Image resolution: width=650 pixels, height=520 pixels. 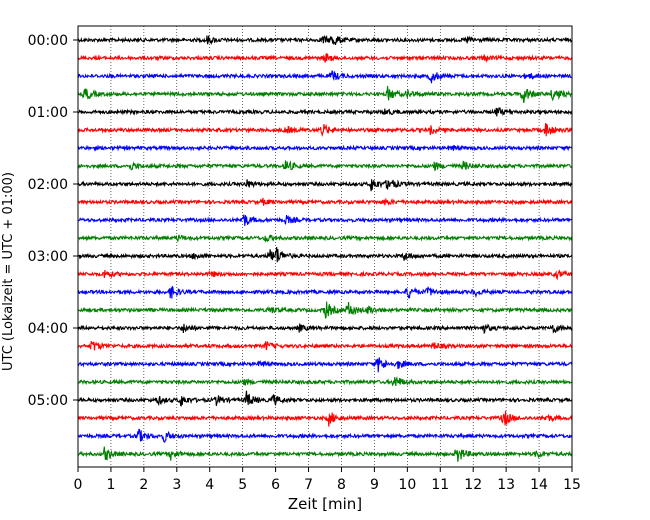 I want to click on x-tick-label: 13, so click(x=506, y=485).